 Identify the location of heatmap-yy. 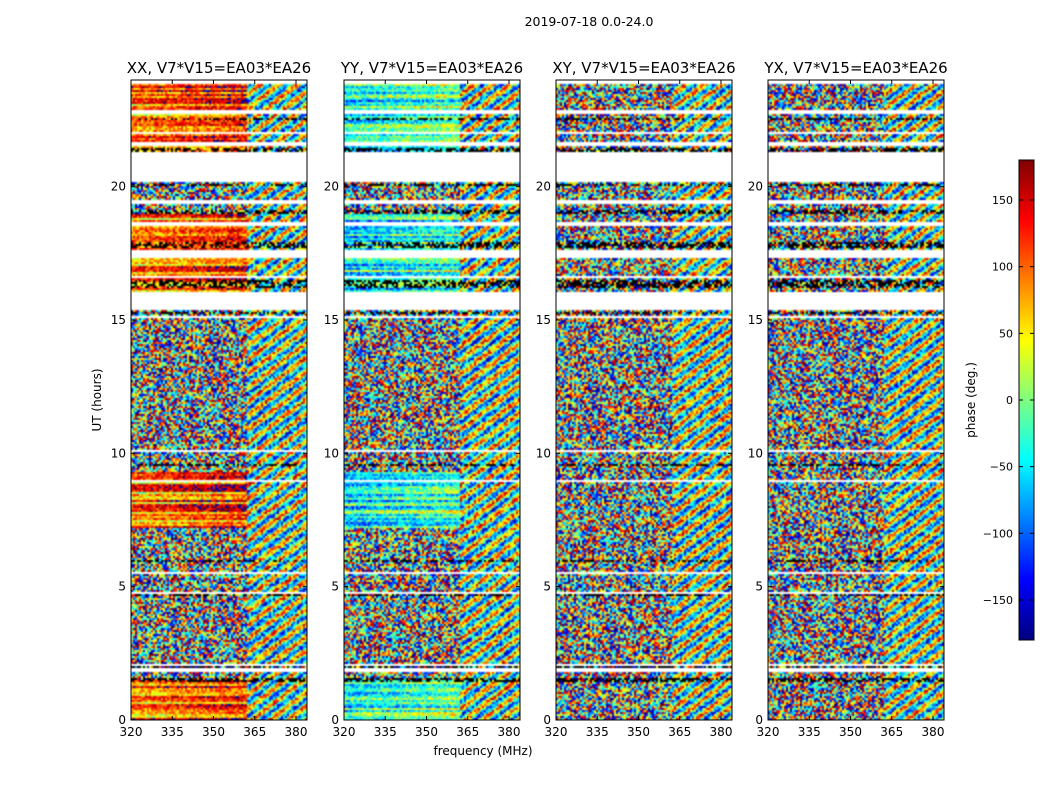
(432, 400).